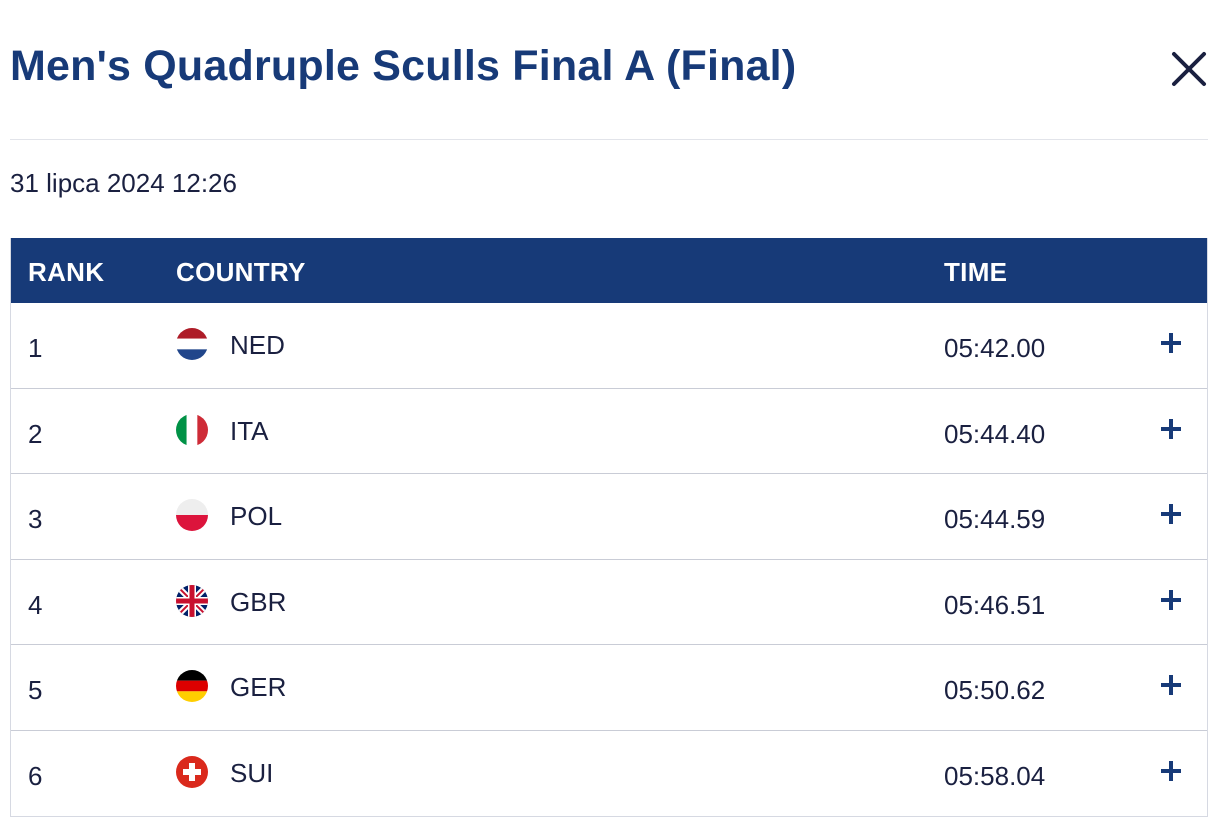 This screenshot has height=834, width=1226. What do you see at coordinates (609, 517) in the screenshot?
I see `table-row: 3 POL 05:44.59` at bounding box center [609, 517].